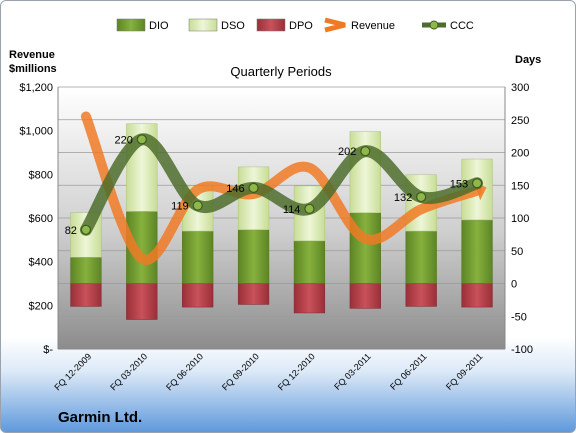 The image size is (576, 433). Describe the element at coordinates (373, 26) in the screenshot. I see `legend-label: Revenue` at that location.